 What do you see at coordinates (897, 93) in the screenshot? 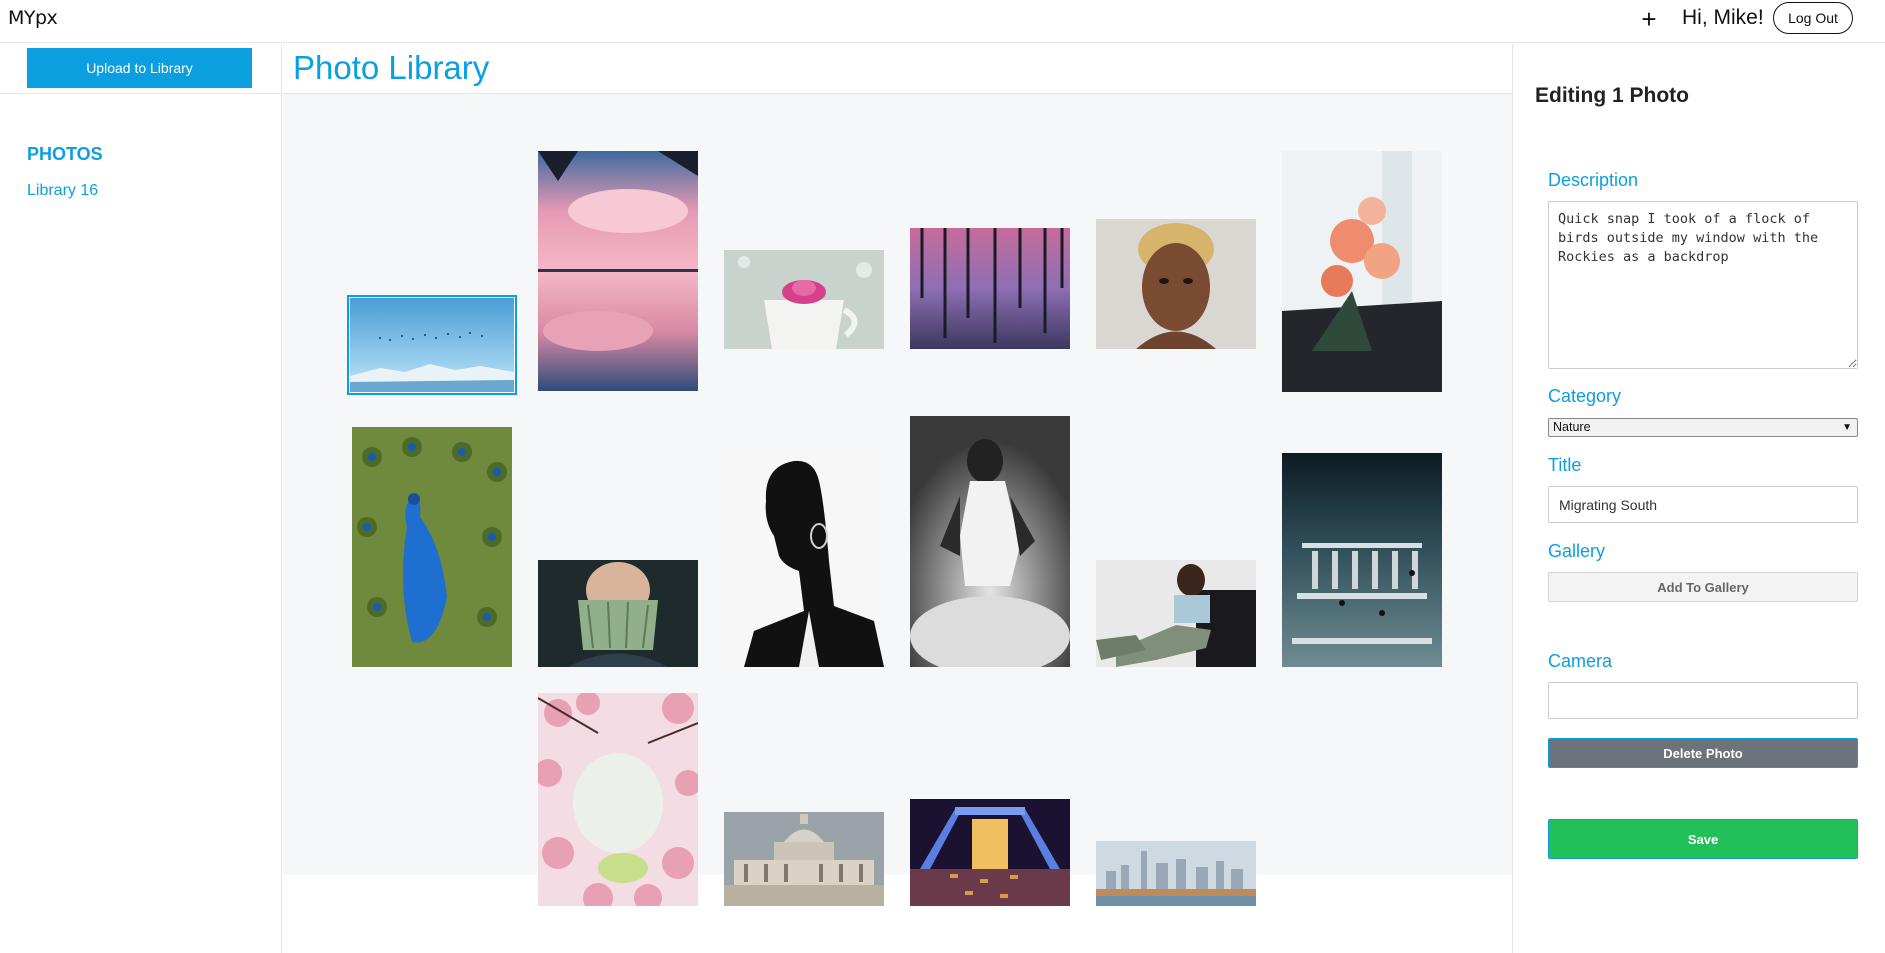
I see `title-divider` at bounding box center [897, 93].